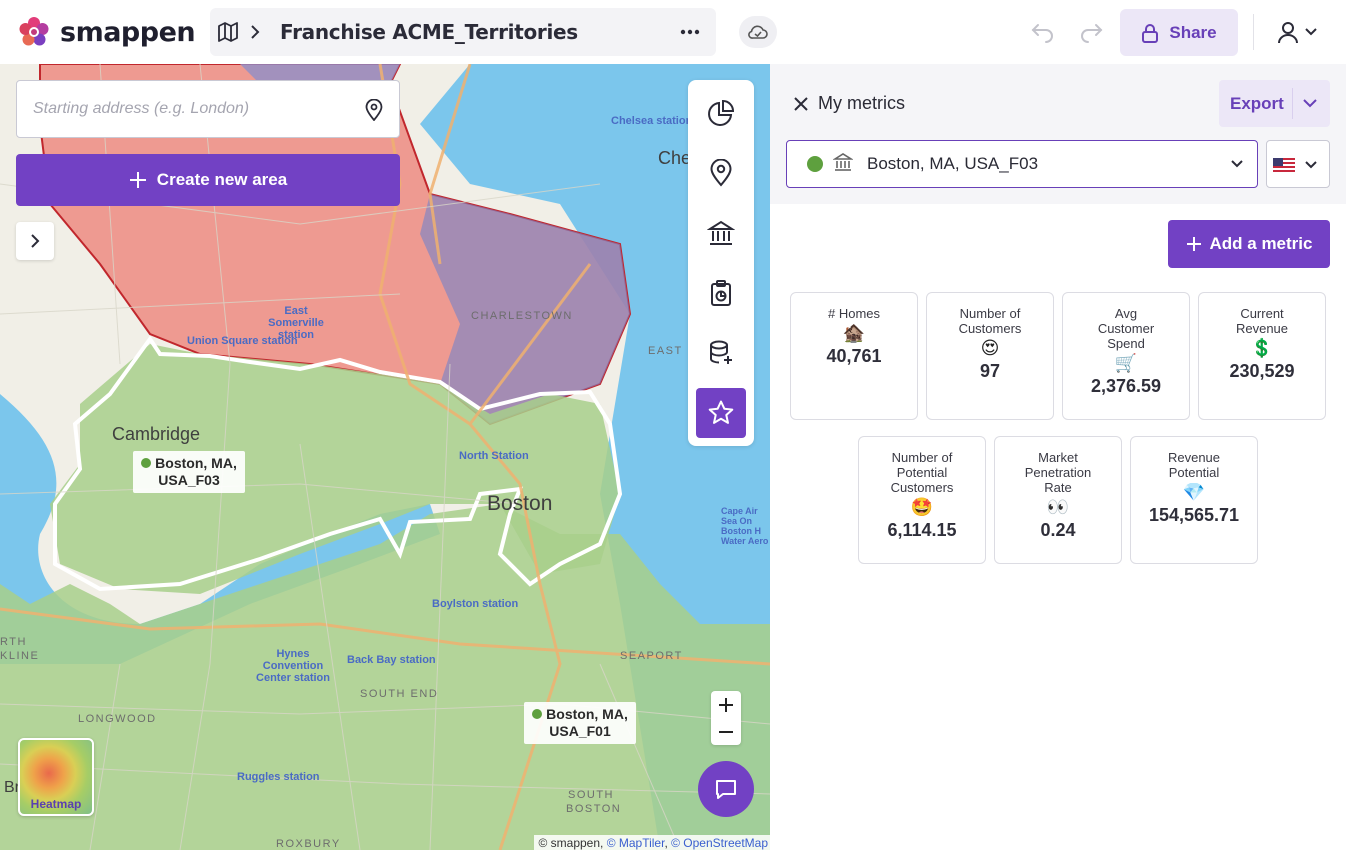  Describe the element at coordinates (1194, 465) in the screenshot. I see `metric-label: Revenue Potential` at that location.